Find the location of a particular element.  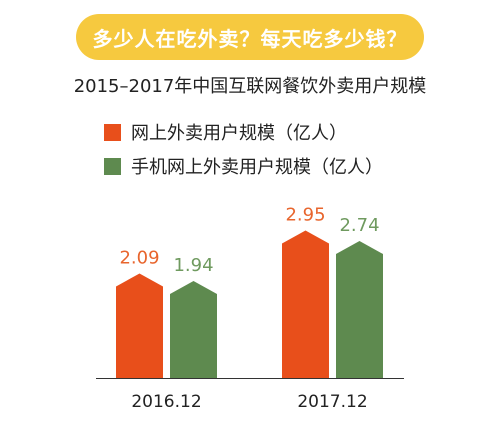

legend-label-online: 网上外卖用户规模（亿人） is located at coordinates (239, 133).